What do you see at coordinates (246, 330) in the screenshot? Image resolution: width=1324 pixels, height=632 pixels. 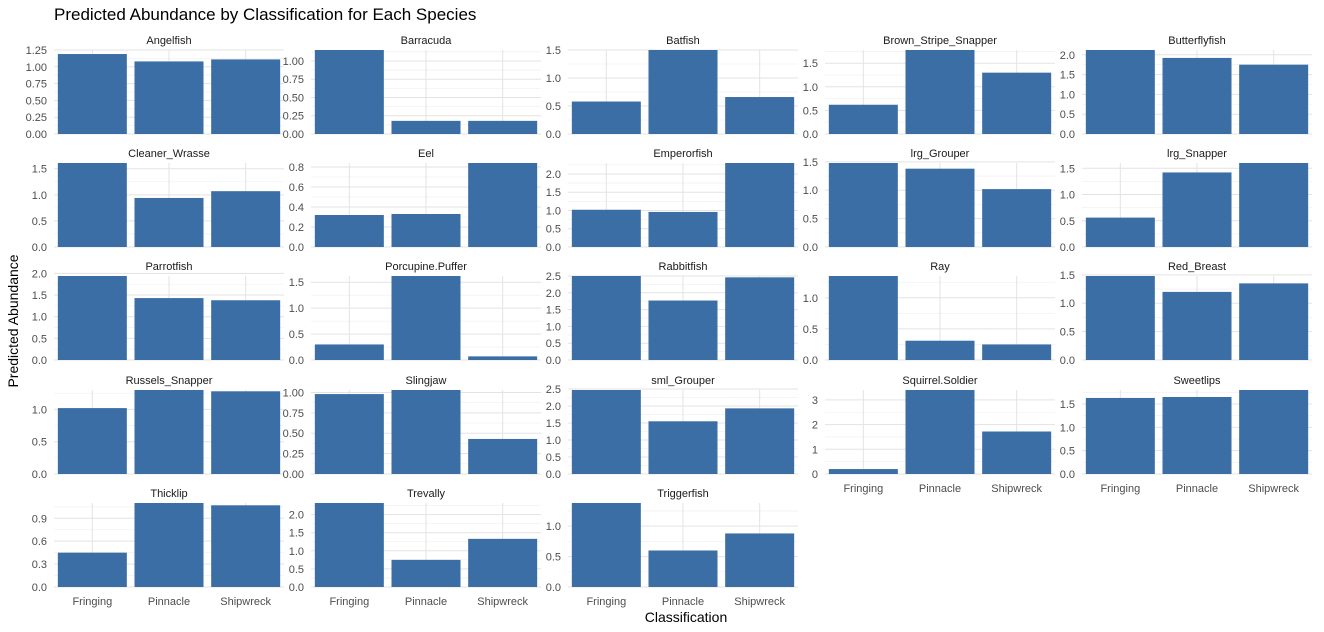 I see `bar-parrotfish-shipwreck` at bounding box center [246, 330].